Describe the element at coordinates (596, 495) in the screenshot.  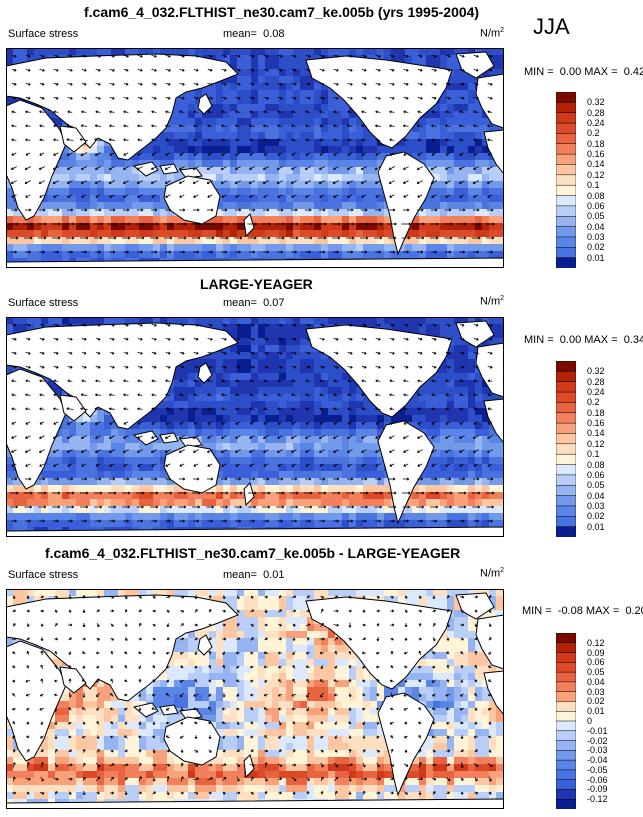
I see `colorbar-tick-label: 0.04` at that location.